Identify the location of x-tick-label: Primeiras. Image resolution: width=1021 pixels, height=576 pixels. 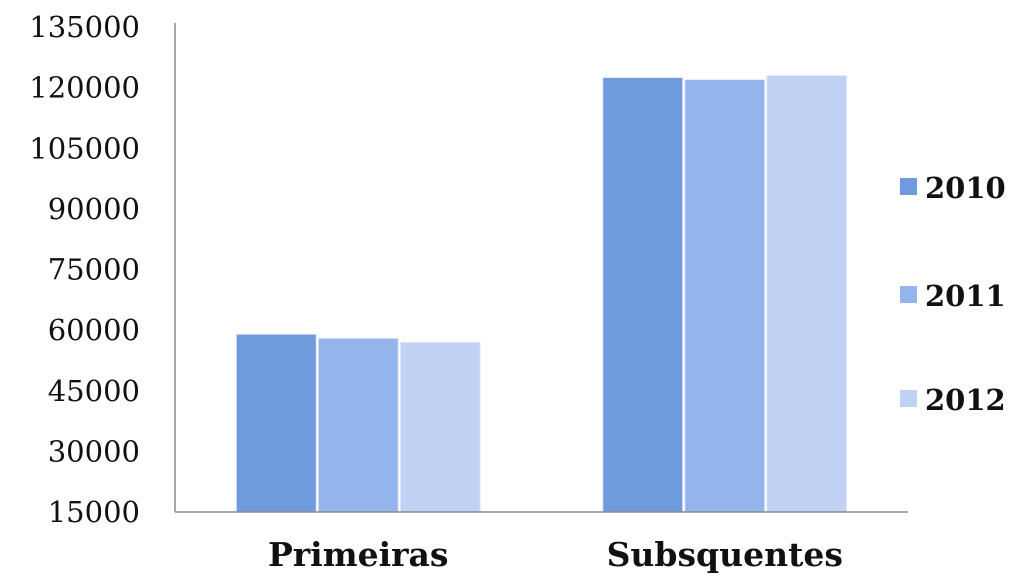
(358, 554).